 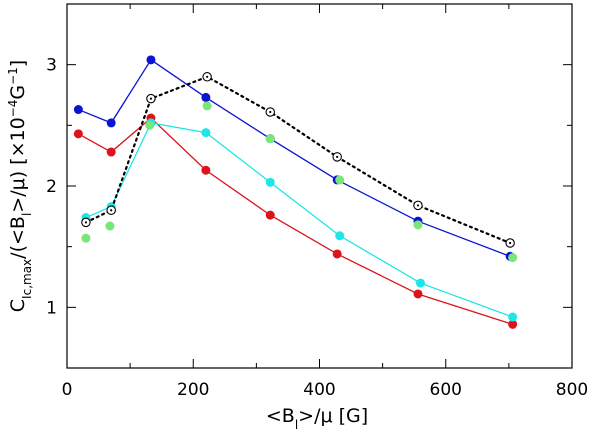 What do you see at coordinates (51, 308) in the screenshot?
I see `y-tick-label: 1` at bounding box center [51, 308].